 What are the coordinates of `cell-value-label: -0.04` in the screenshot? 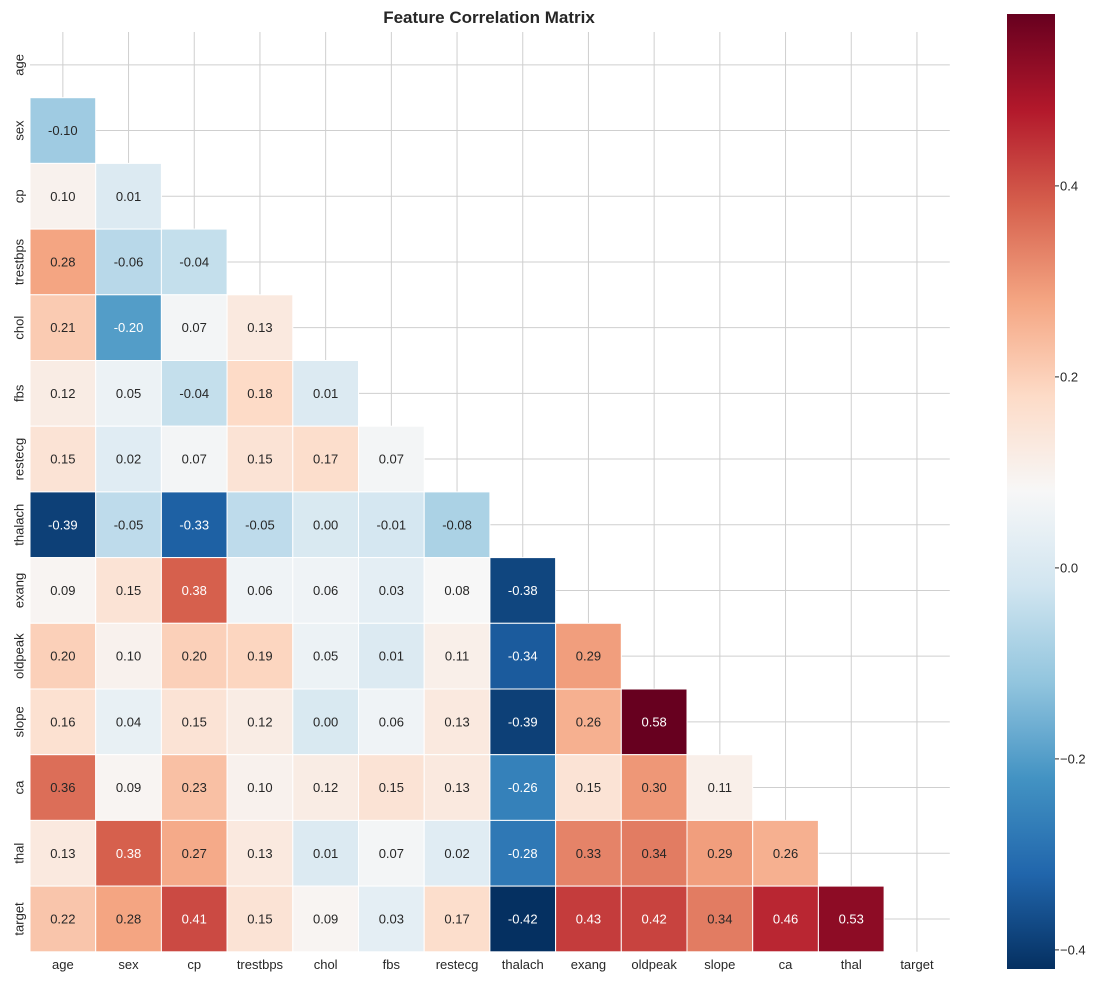 It's located at (194, 393).